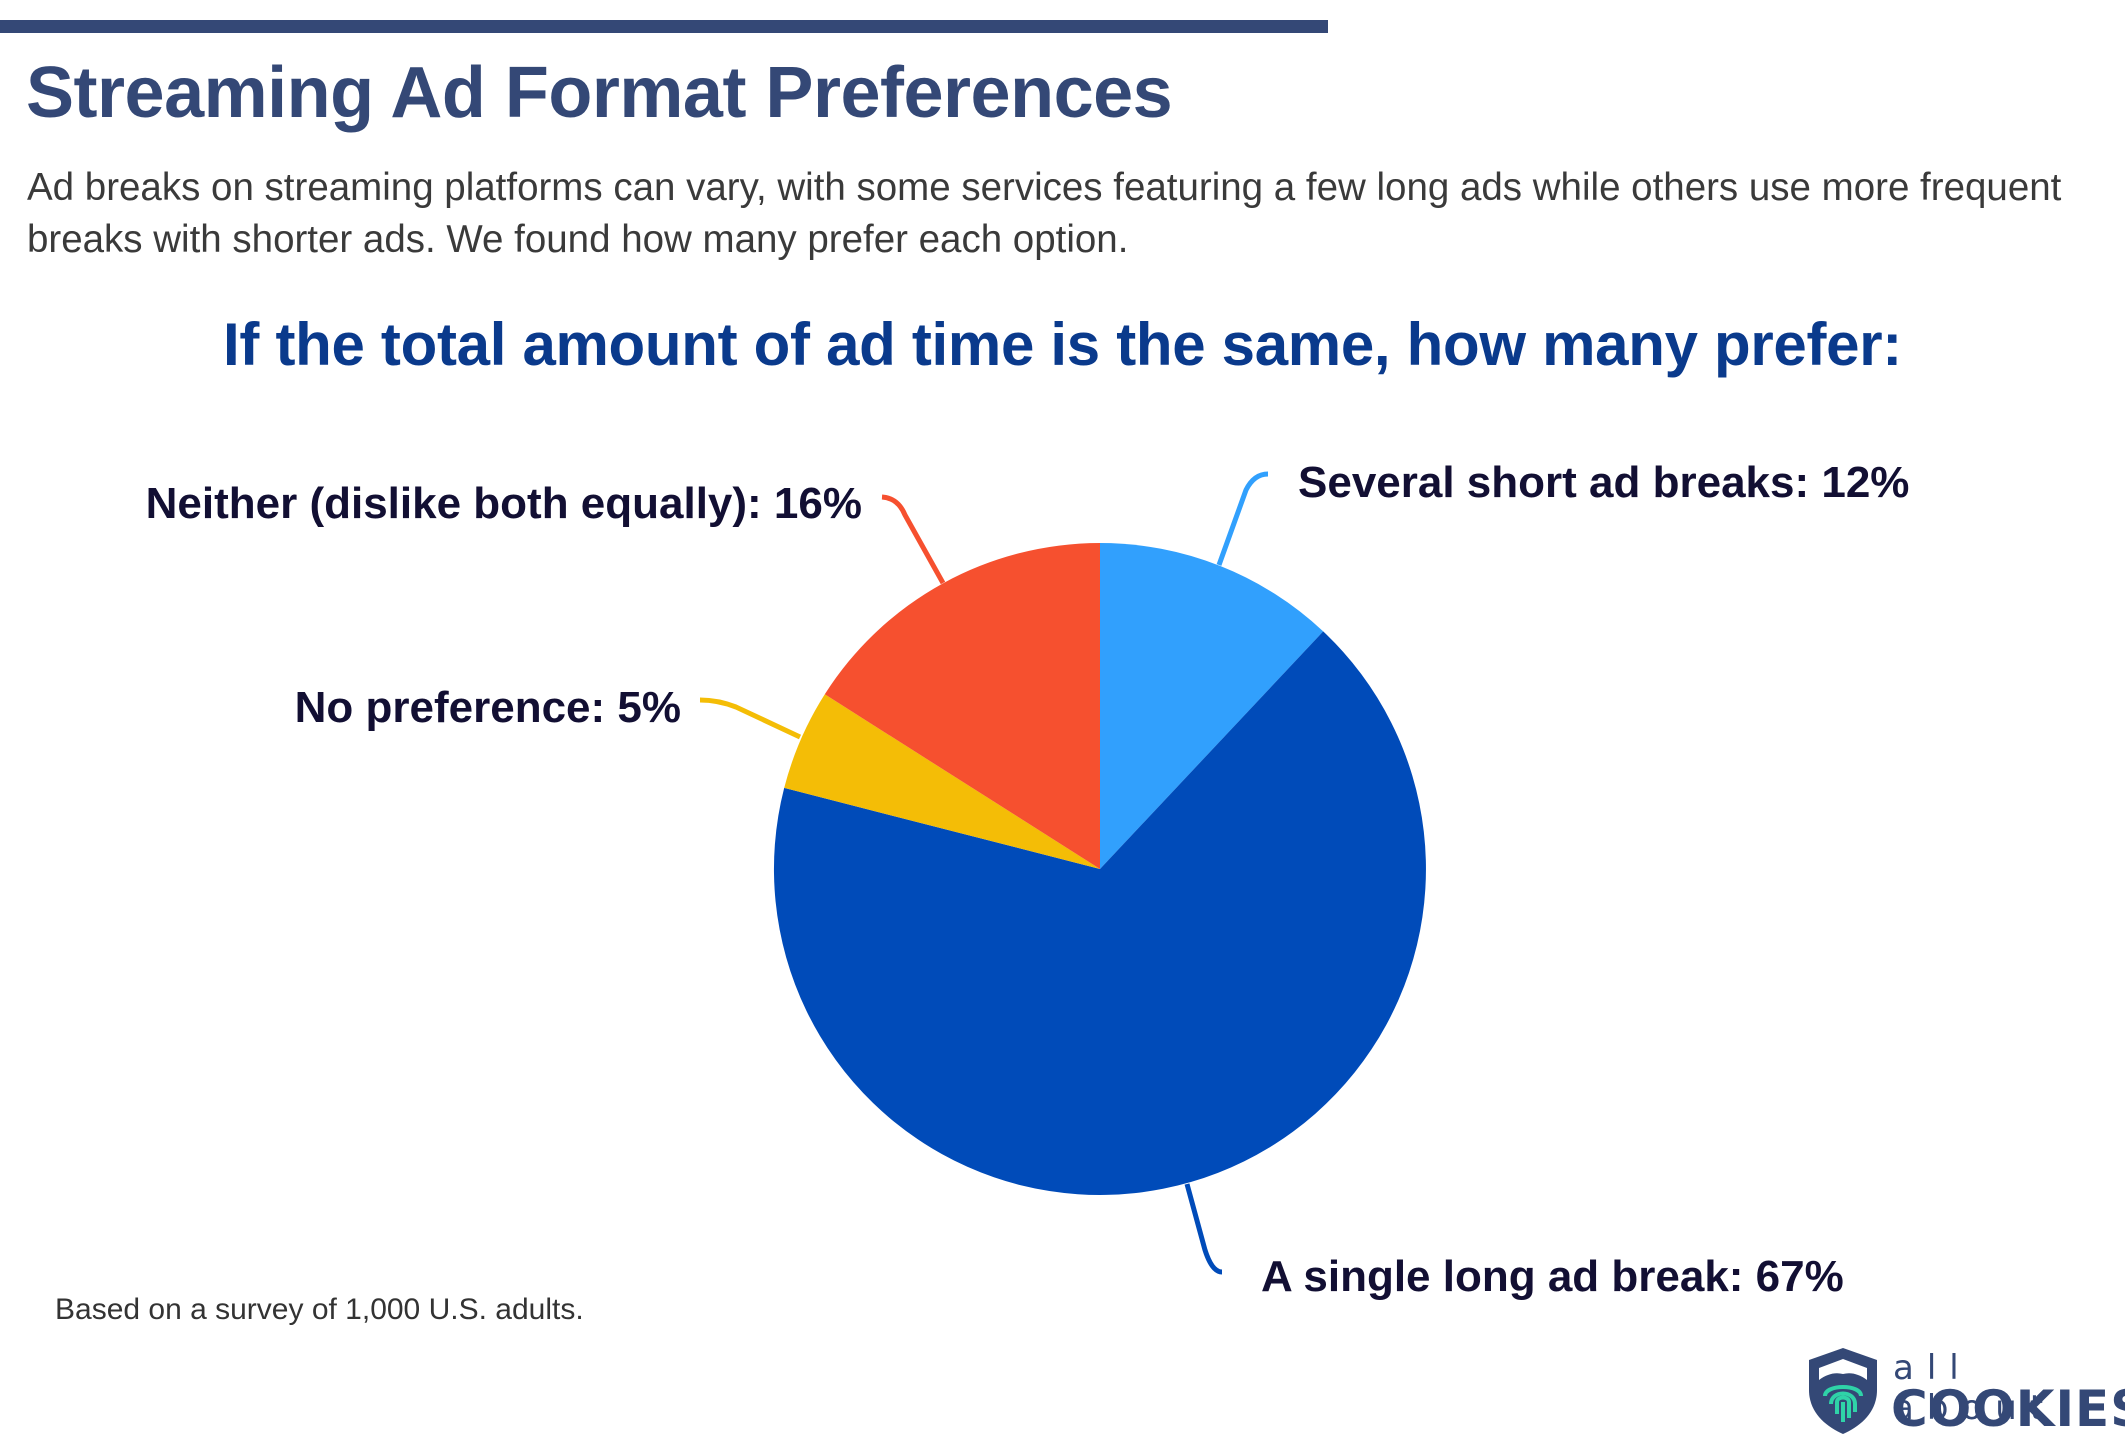 The image size is (2125, 1442). What do you see at coordinates (942, 781) in the screenshot?
I see `slice-no-preference` at bounding box center [942, 781].